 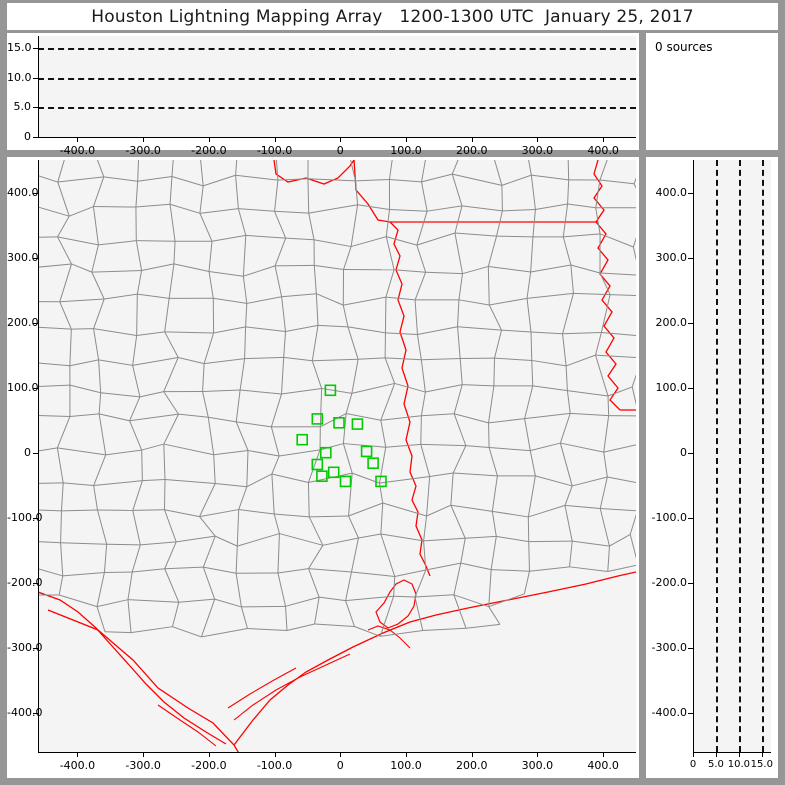 What do you see at coordinates (603, 765) in the screenshot?
I see `x-tick-label: 400.0` at bounding box center [603, 765].